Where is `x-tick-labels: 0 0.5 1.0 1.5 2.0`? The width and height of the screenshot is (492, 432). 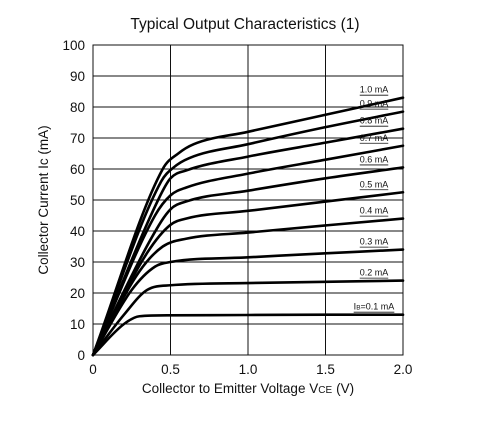
x-tick-labels: 0 0.5 1.0 1.5 2.0 is located at coordinates (250, 369).